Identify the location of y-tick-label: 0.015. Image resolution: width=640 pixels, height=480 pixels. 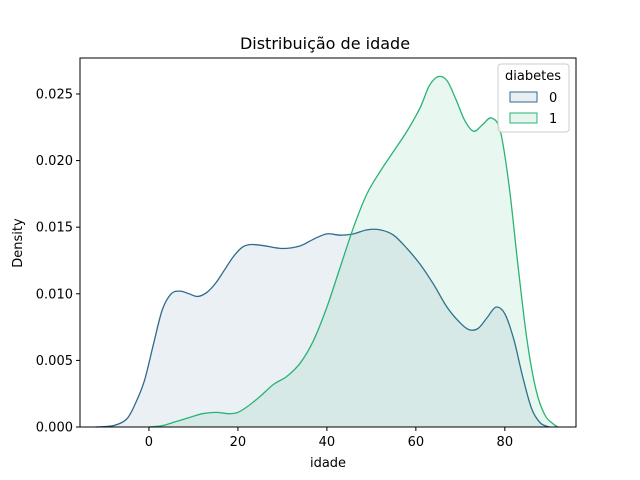
(54, 228).